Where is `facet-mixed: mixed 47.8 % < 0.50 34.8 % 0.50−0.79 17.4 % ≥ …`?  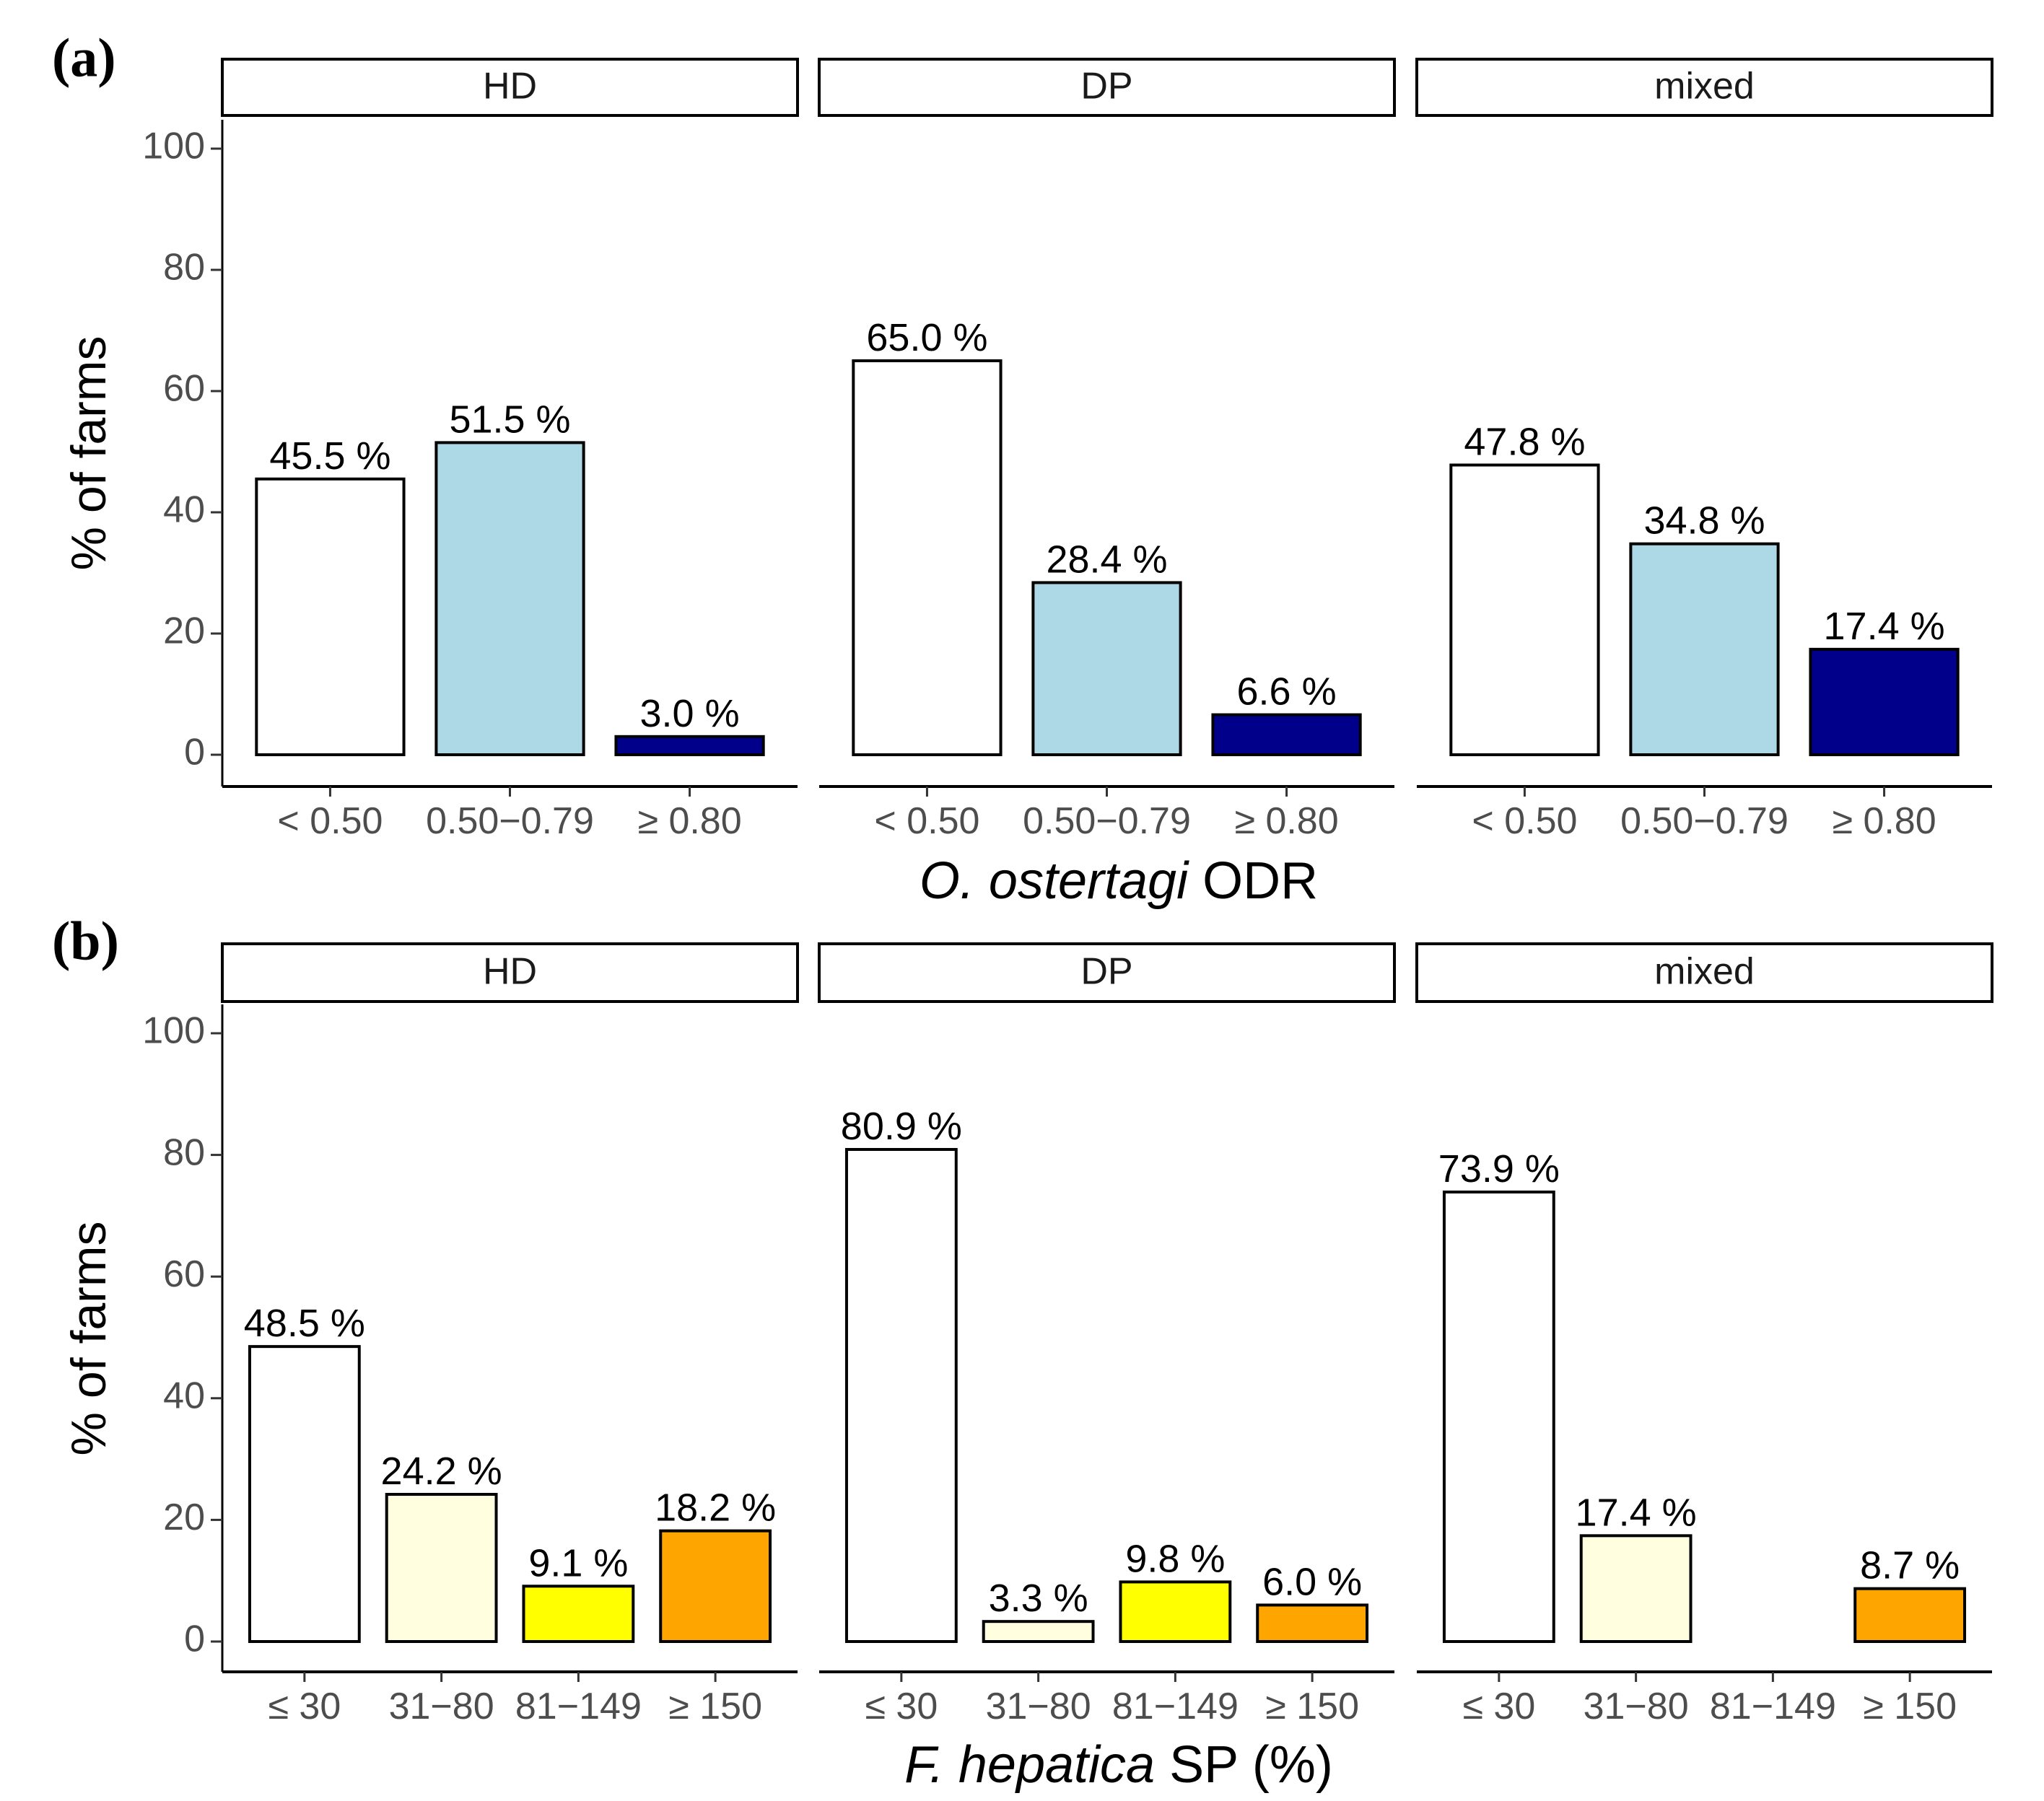 facet-mixed: mixed 47.8 % < 0.50 34.8 % 0.50−0.79 17.4 % ≥ … is located at coordinates (1704, 450).